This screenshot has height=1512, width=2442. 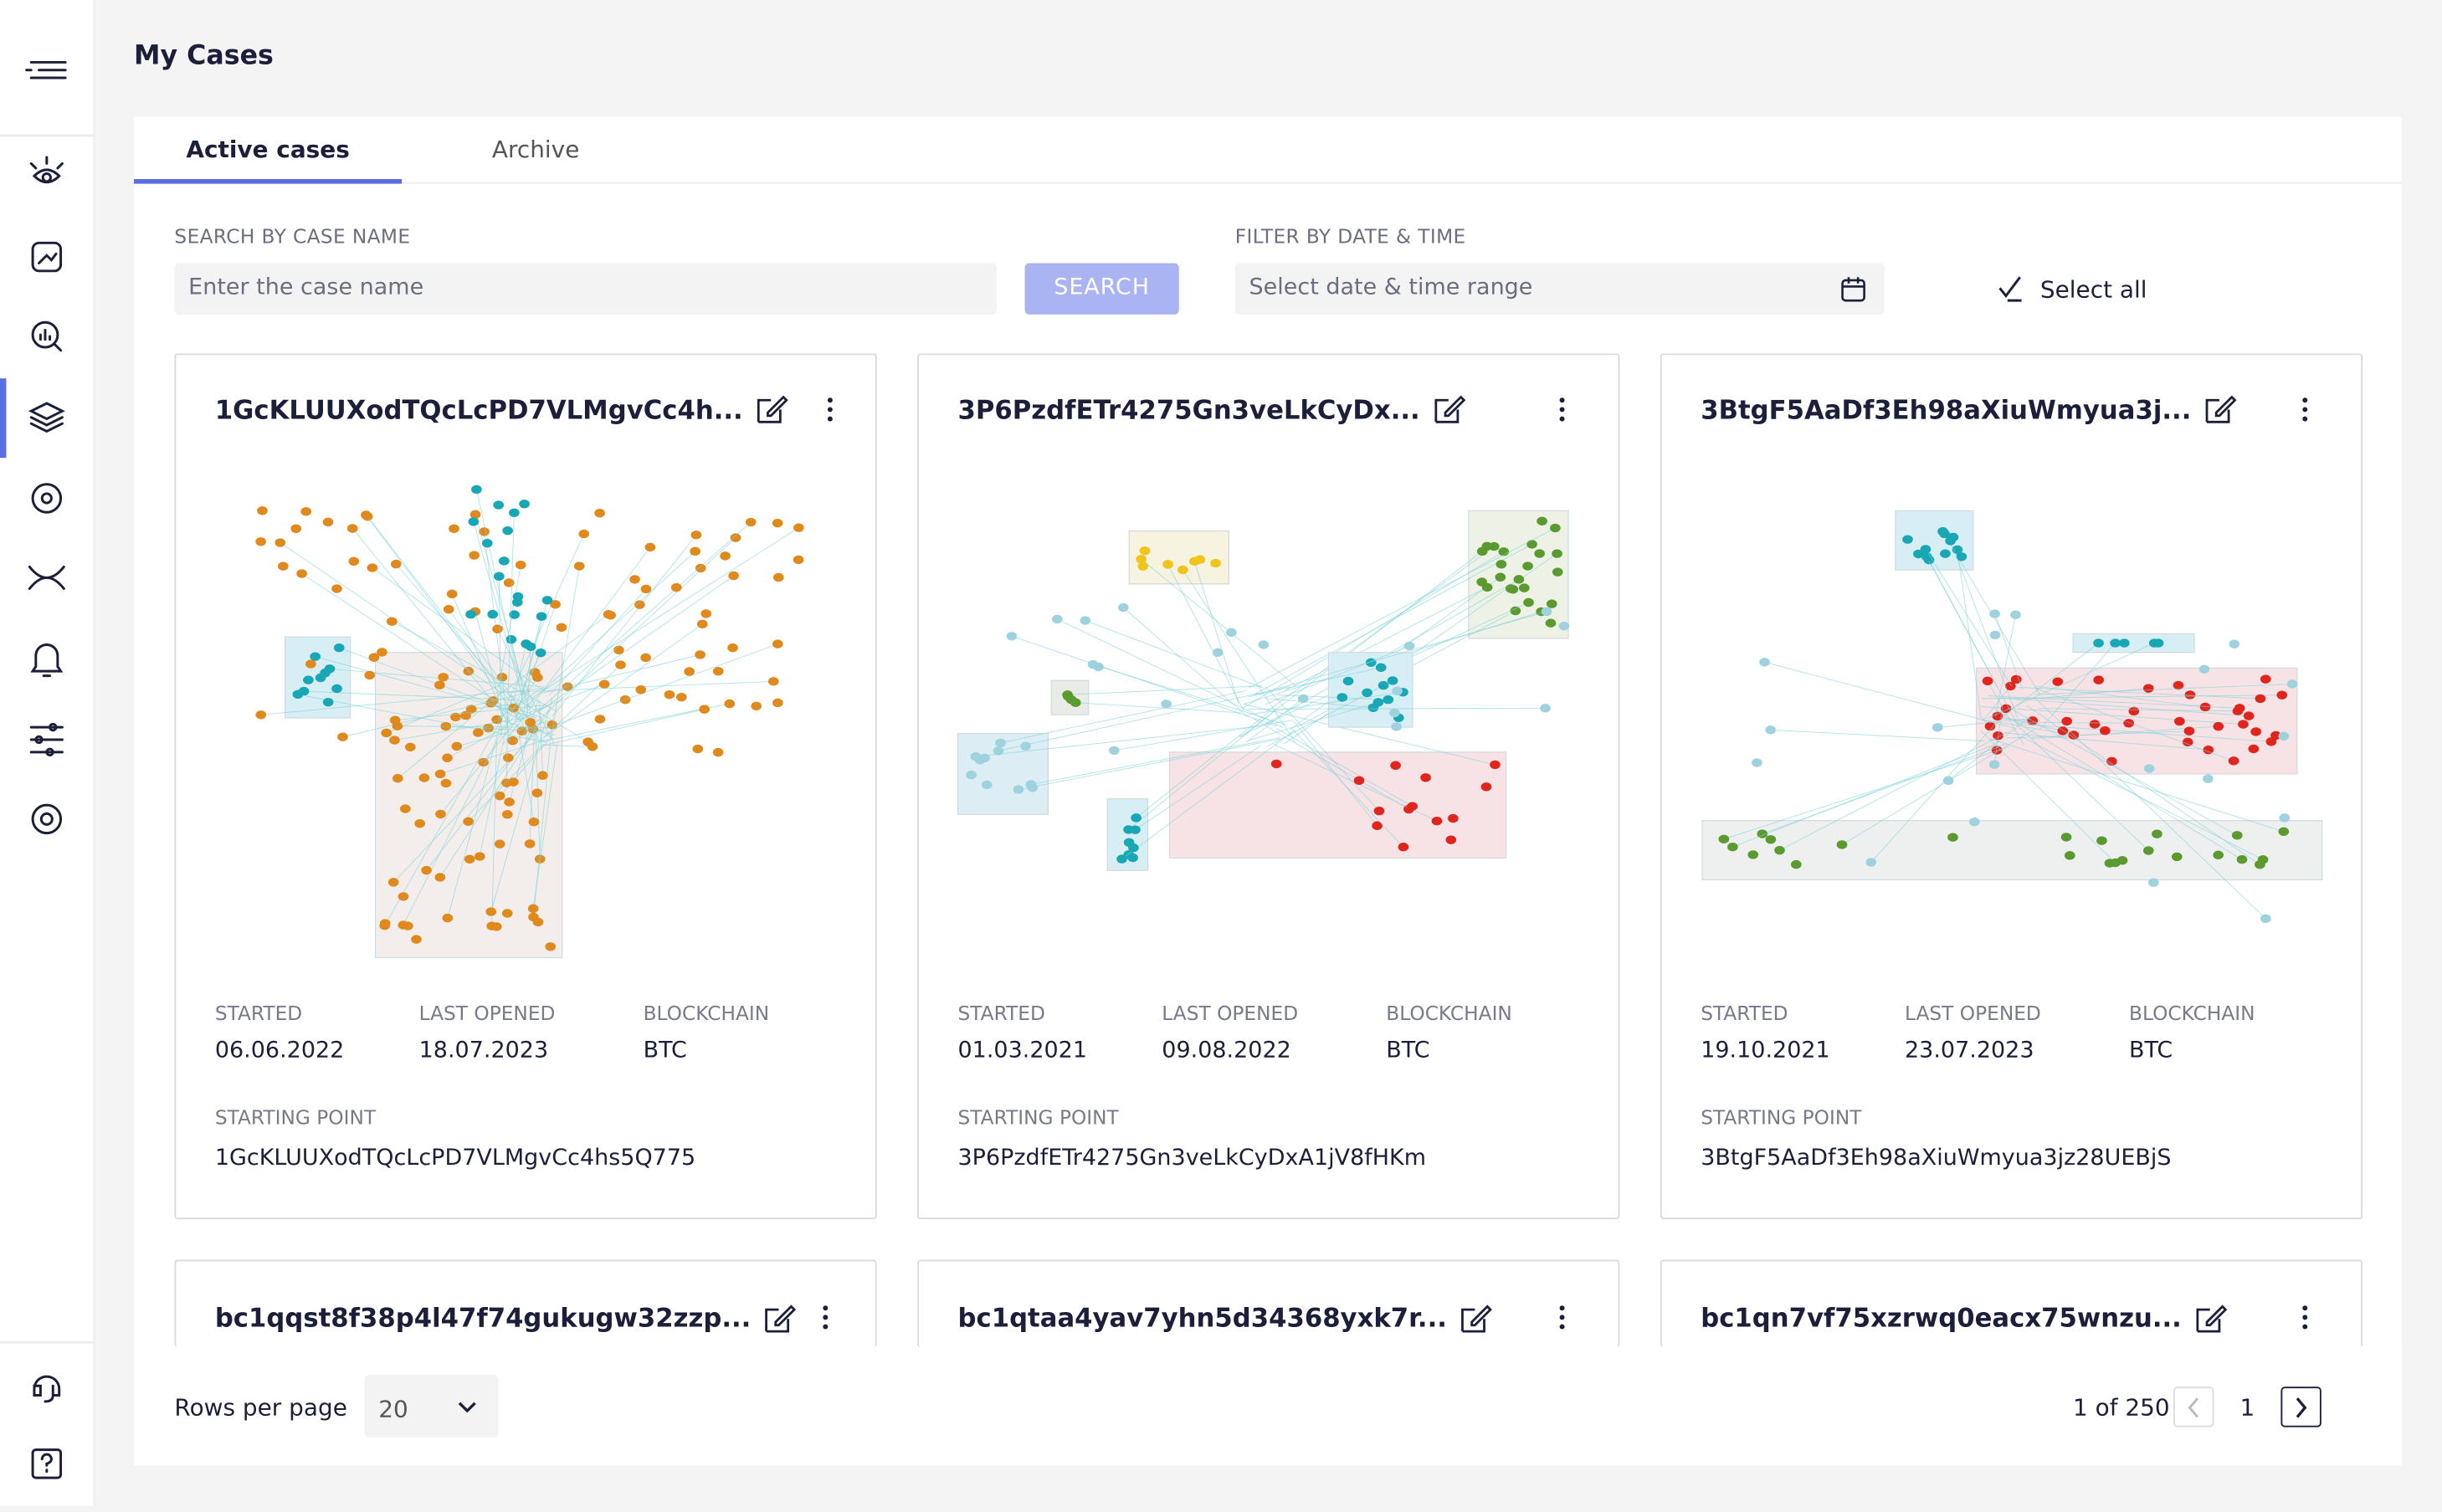 What do you see at coordinates (586, 289) in the screenshot?
I see `search-input: Enter the case name` at bounding box center [586, 289].